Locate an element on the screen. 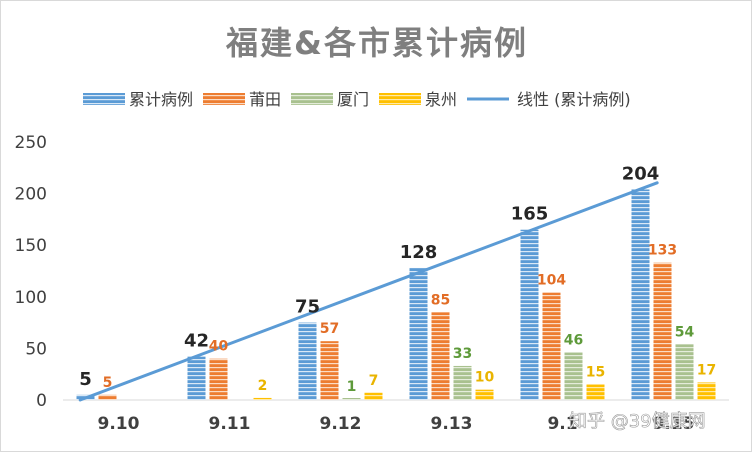  legend: 累计病例 莆田 厦门 泉州 线性 (累计病例) is located at coordinates (357, 99).